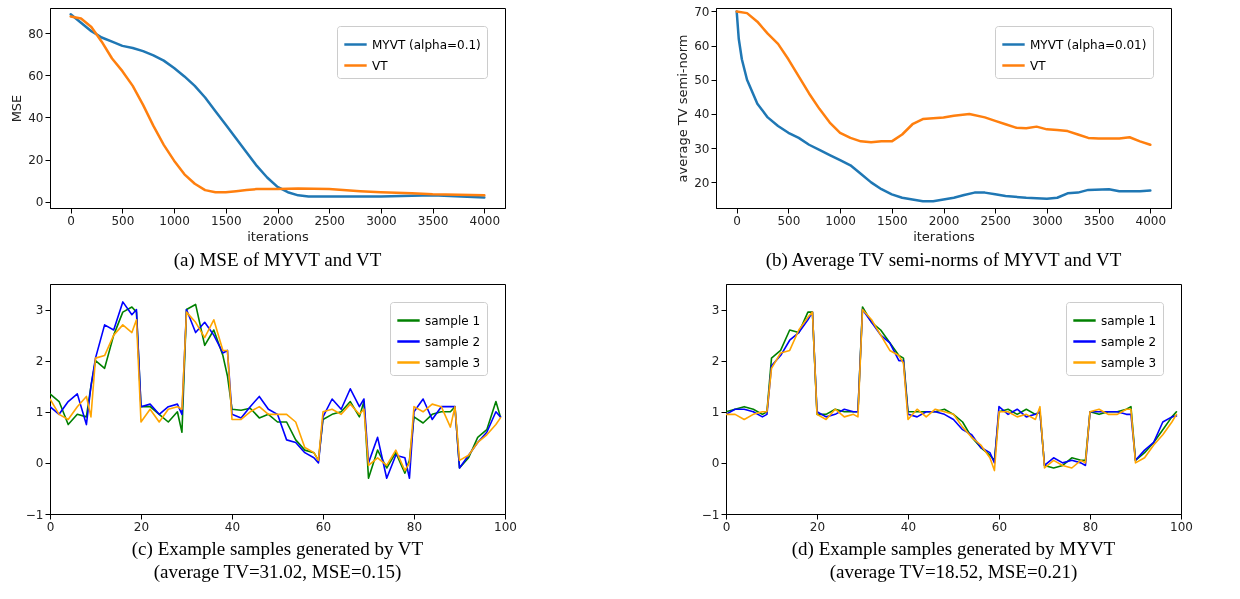  I want to click on y-axis-title: MSE, so click(17, 108).